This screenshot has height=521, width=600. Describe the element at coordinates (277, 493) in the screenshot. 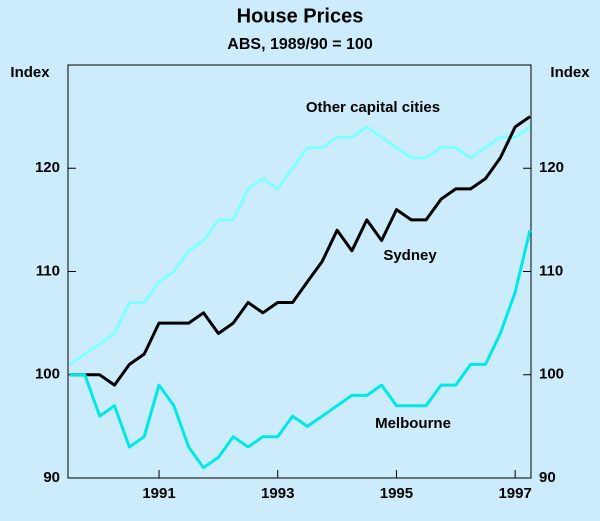

I see `x-tick-label: 1993` at that location.